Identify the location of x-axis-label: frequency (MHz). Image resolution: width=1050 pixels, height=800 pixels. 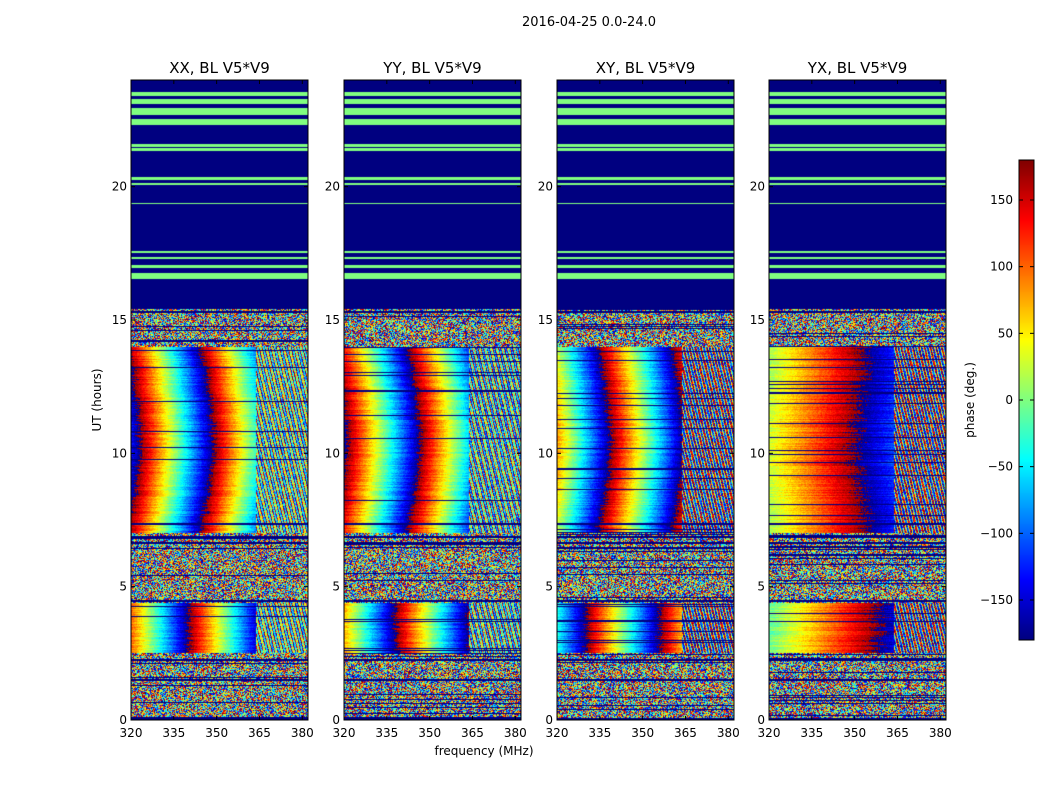
(483, 751).